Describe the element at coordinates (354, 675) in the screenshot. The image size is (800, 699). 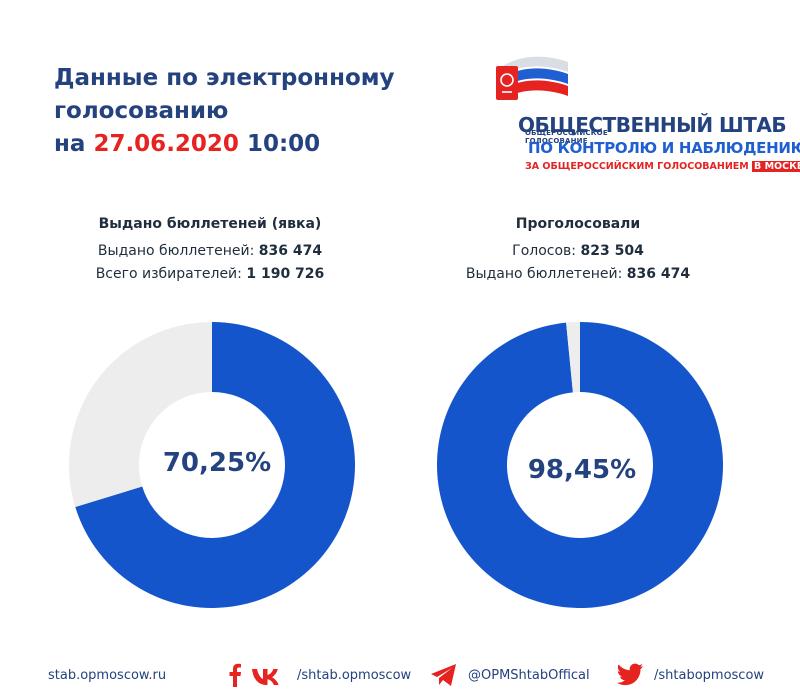
I see `footer-social-1: /shtab.opmoscow` at that location.